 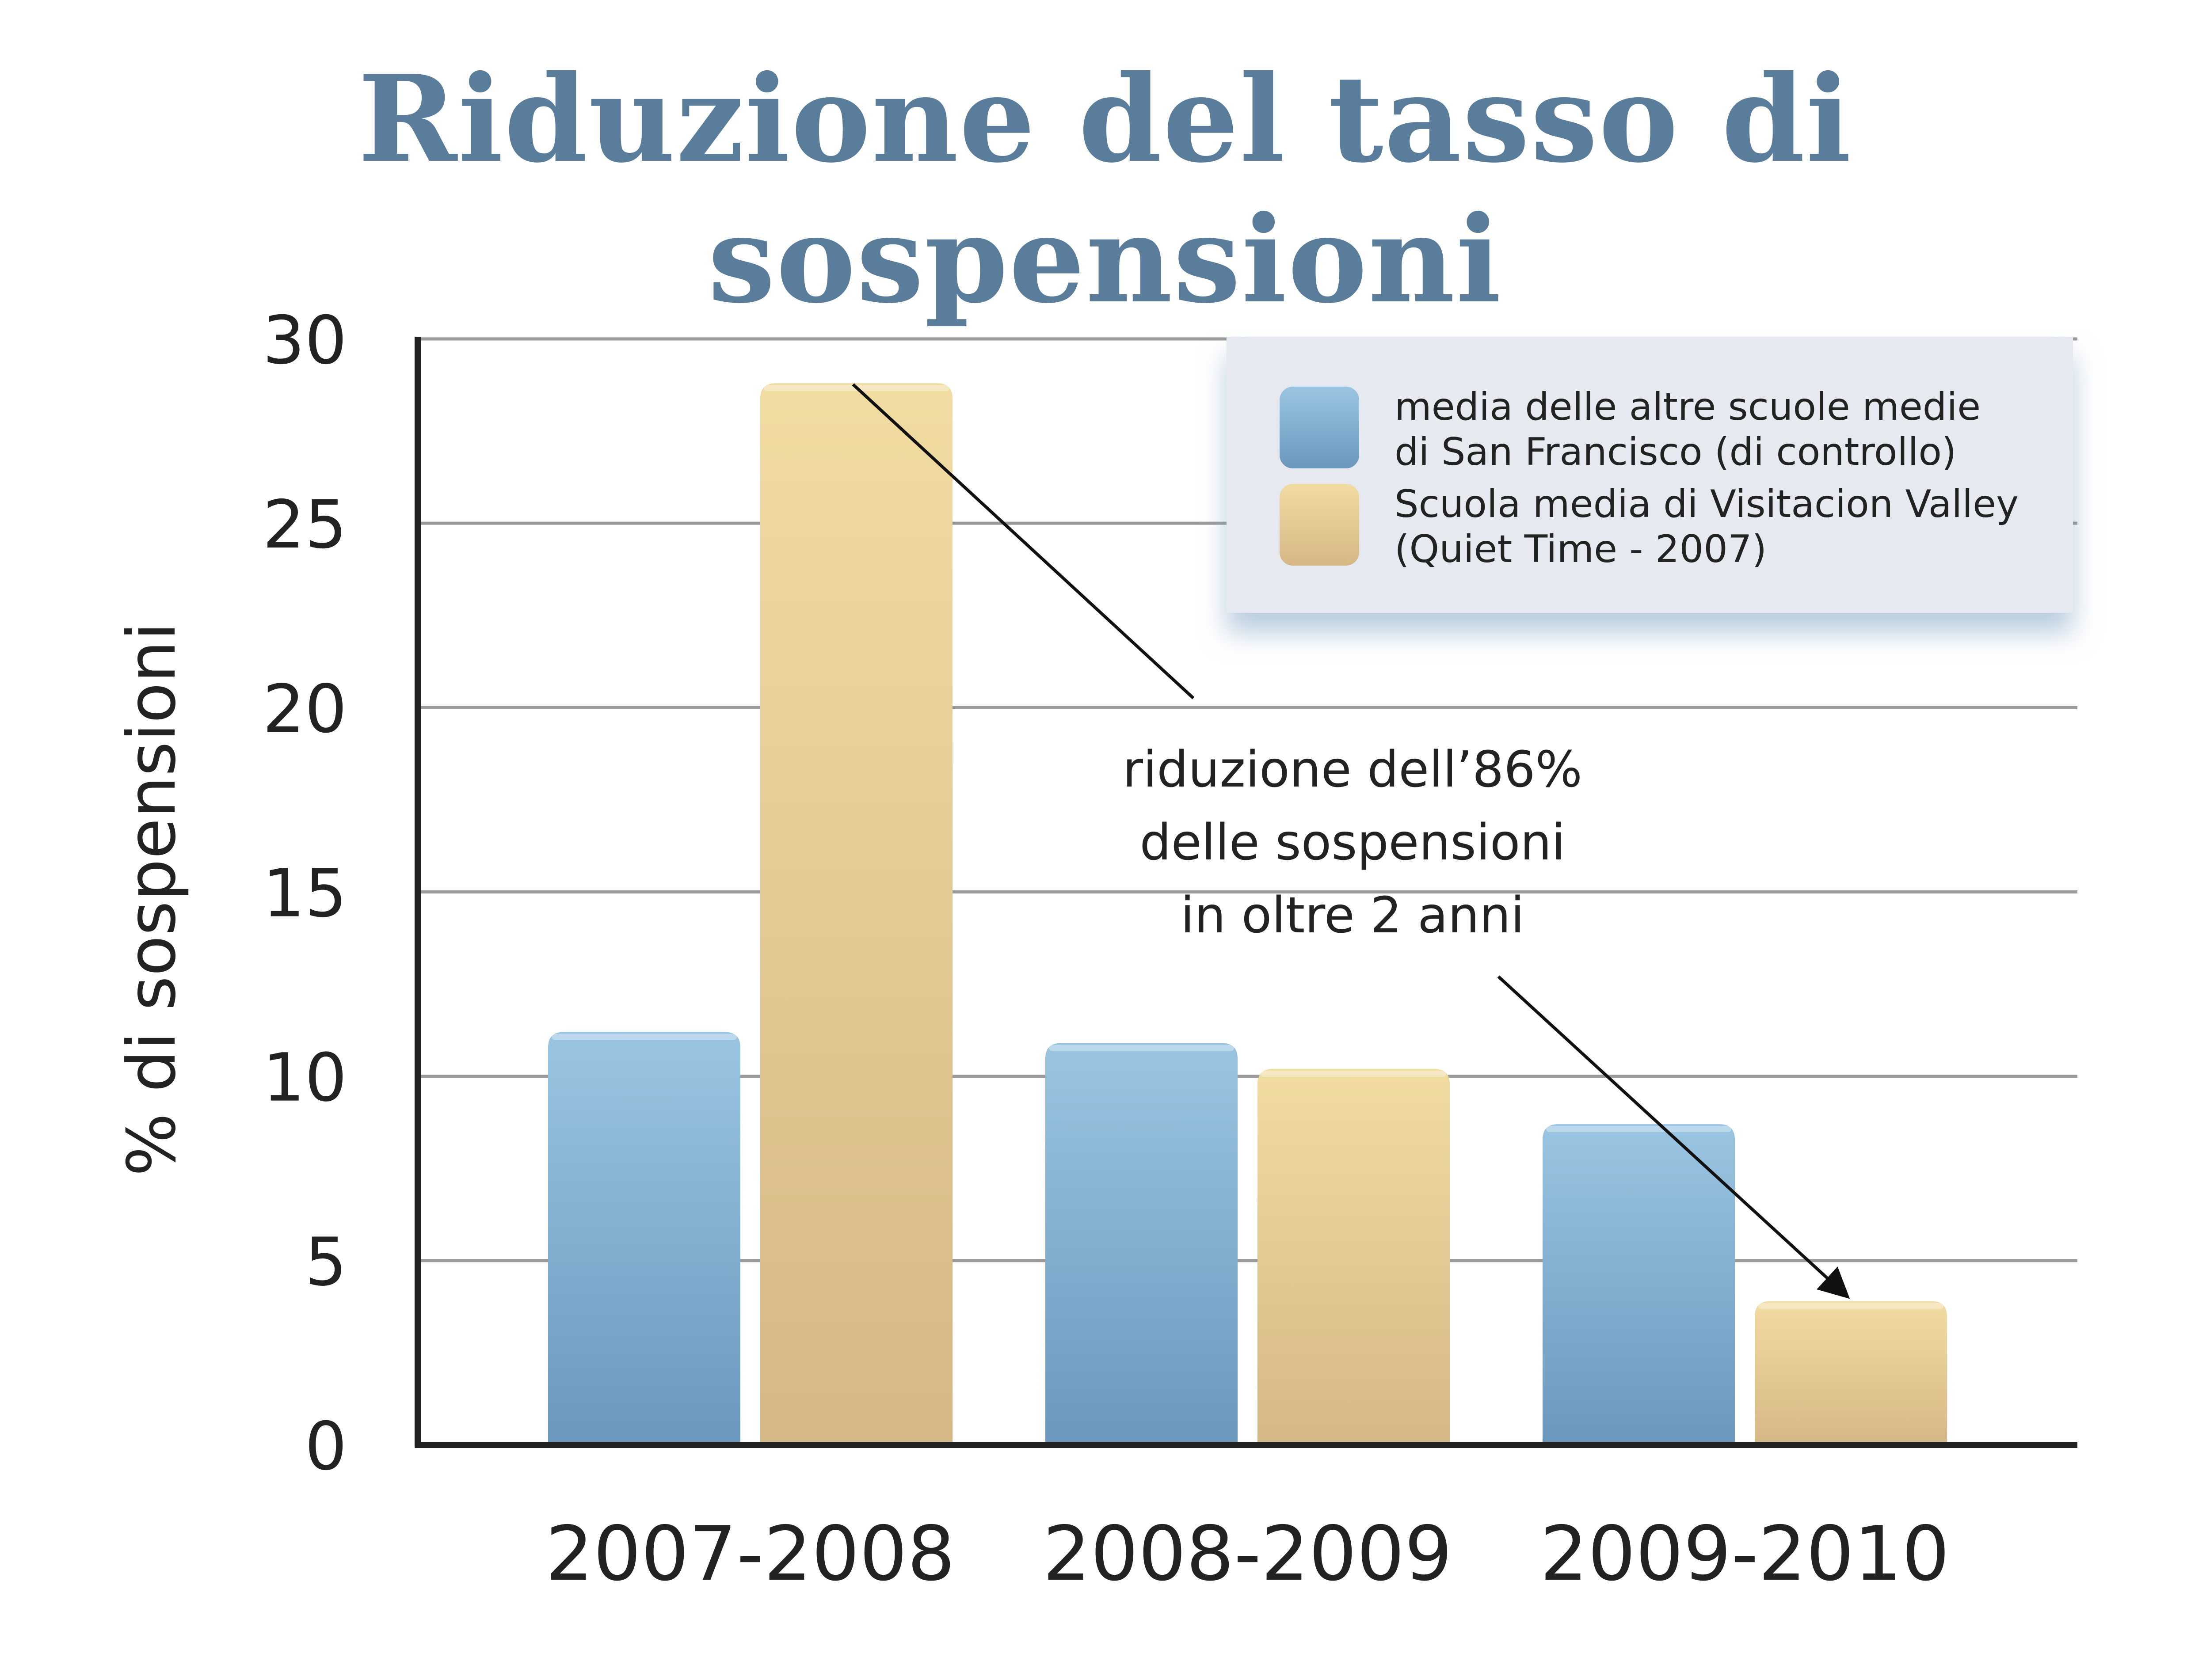 What do you see at coordinates (1688, 407) in the screenshot?
I see `legend-label: media delle altre scuole medie` at bounding box center [1688, 407].